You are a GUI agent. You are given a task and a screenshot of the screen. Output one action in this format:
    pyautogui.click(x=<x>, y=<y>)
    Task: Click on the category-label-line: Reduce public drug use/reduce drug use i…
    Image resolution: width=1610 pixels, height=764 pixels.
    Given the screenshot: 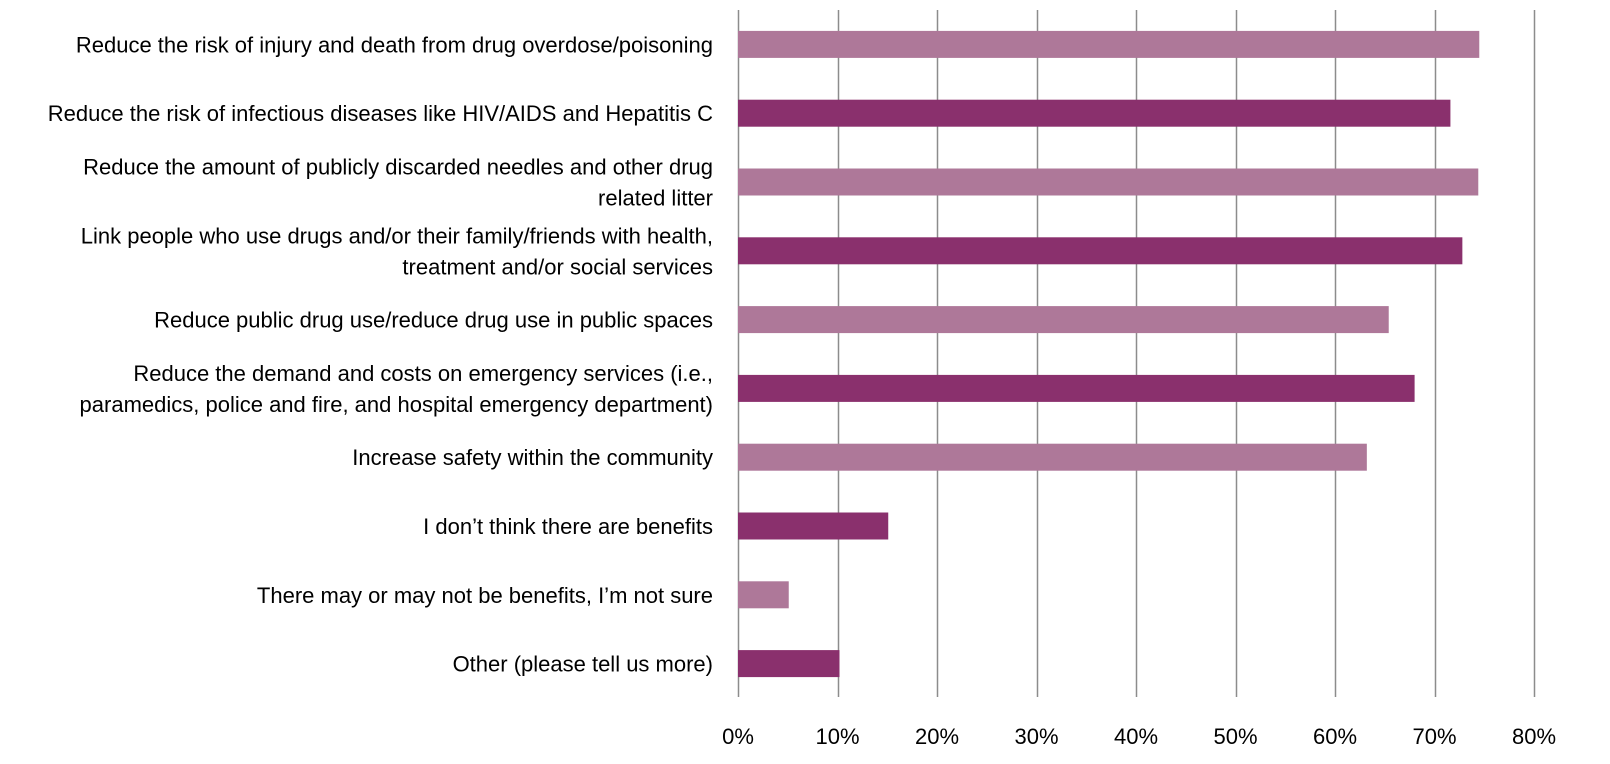 What is the action you would take?
    pyautogui.click(x=433, y=320)
    